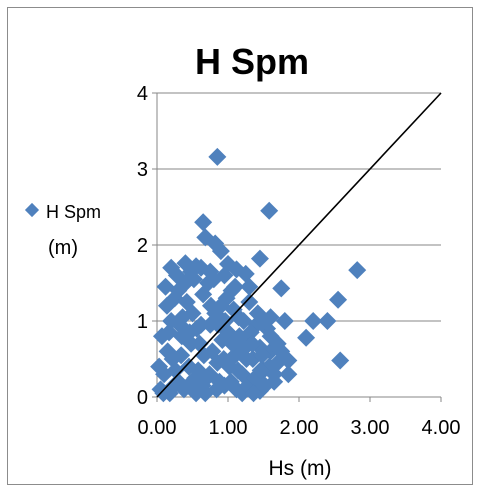  What do you see at coordinates (441, 428) in the screenshot?
I see `x-tick-label: 4.00` at bounding box center [441, 428].